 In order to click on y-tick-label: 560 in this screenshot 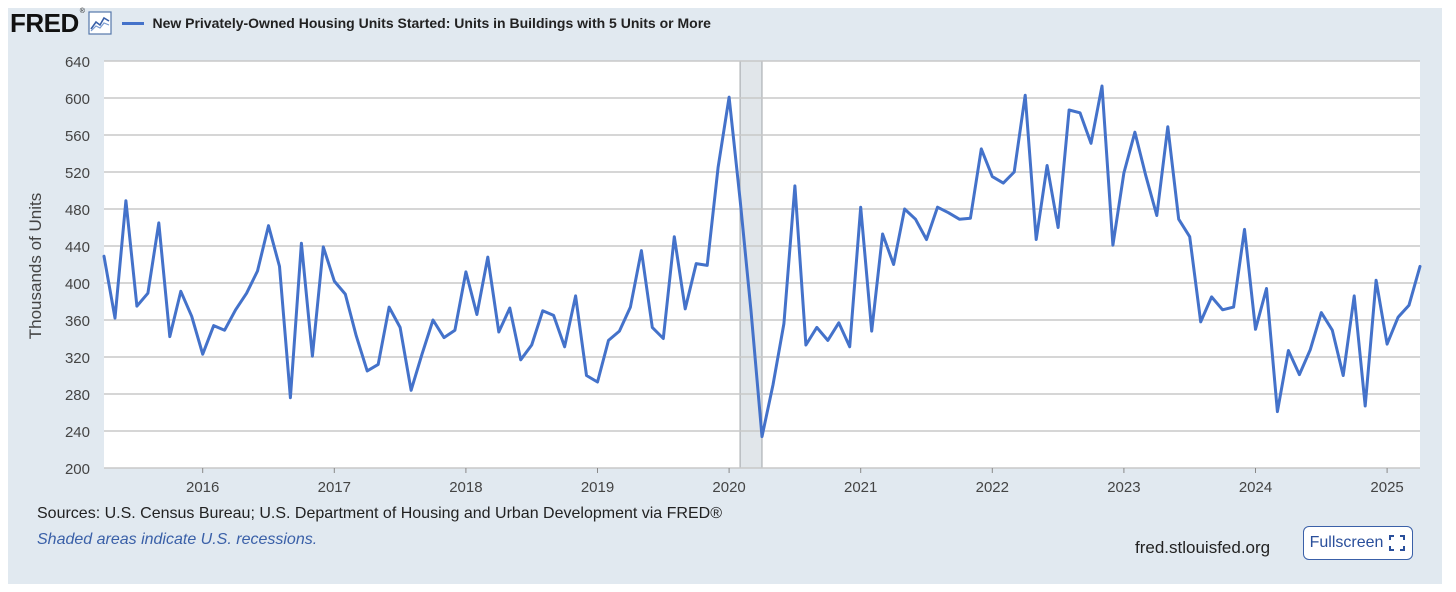, I will do `click(77, 136)`.